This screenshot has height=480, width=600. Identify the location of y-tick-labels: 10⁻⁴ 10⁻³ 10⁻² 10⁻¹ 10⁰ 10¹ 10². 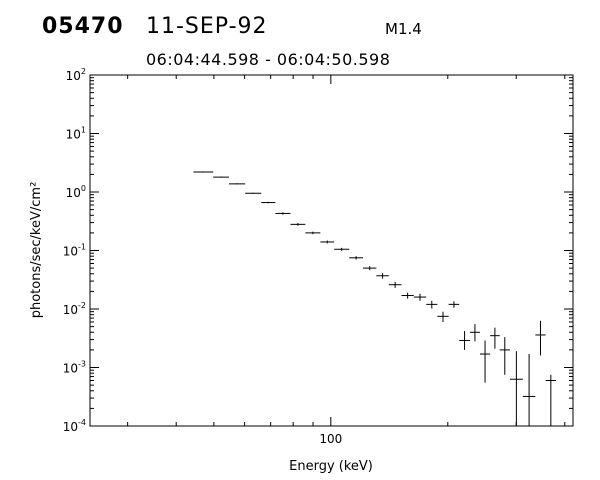
(74, 250).